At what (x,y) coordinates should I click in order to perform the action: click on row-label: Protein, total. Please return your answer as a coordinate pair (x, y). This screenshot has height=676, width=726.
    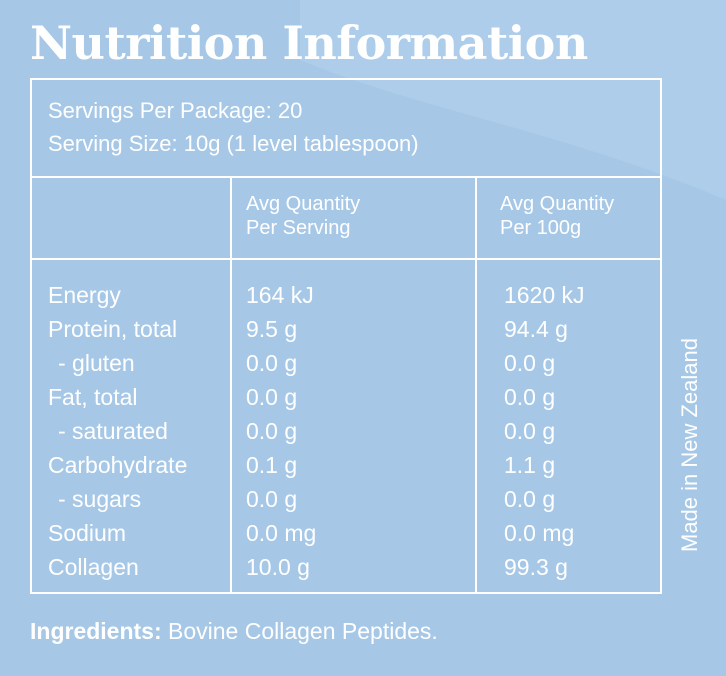
    Looking at the image, I should click on (113, 329).